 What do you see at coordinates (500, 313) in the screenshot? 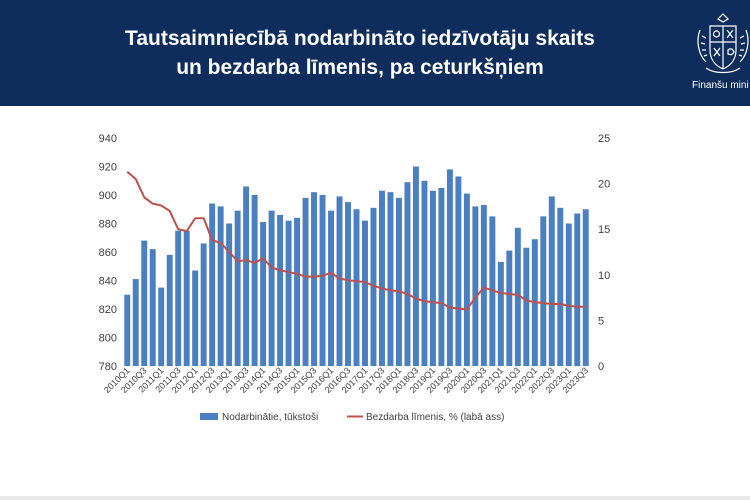
I see `bar-2021Q1` at bounding box center [500, 313].